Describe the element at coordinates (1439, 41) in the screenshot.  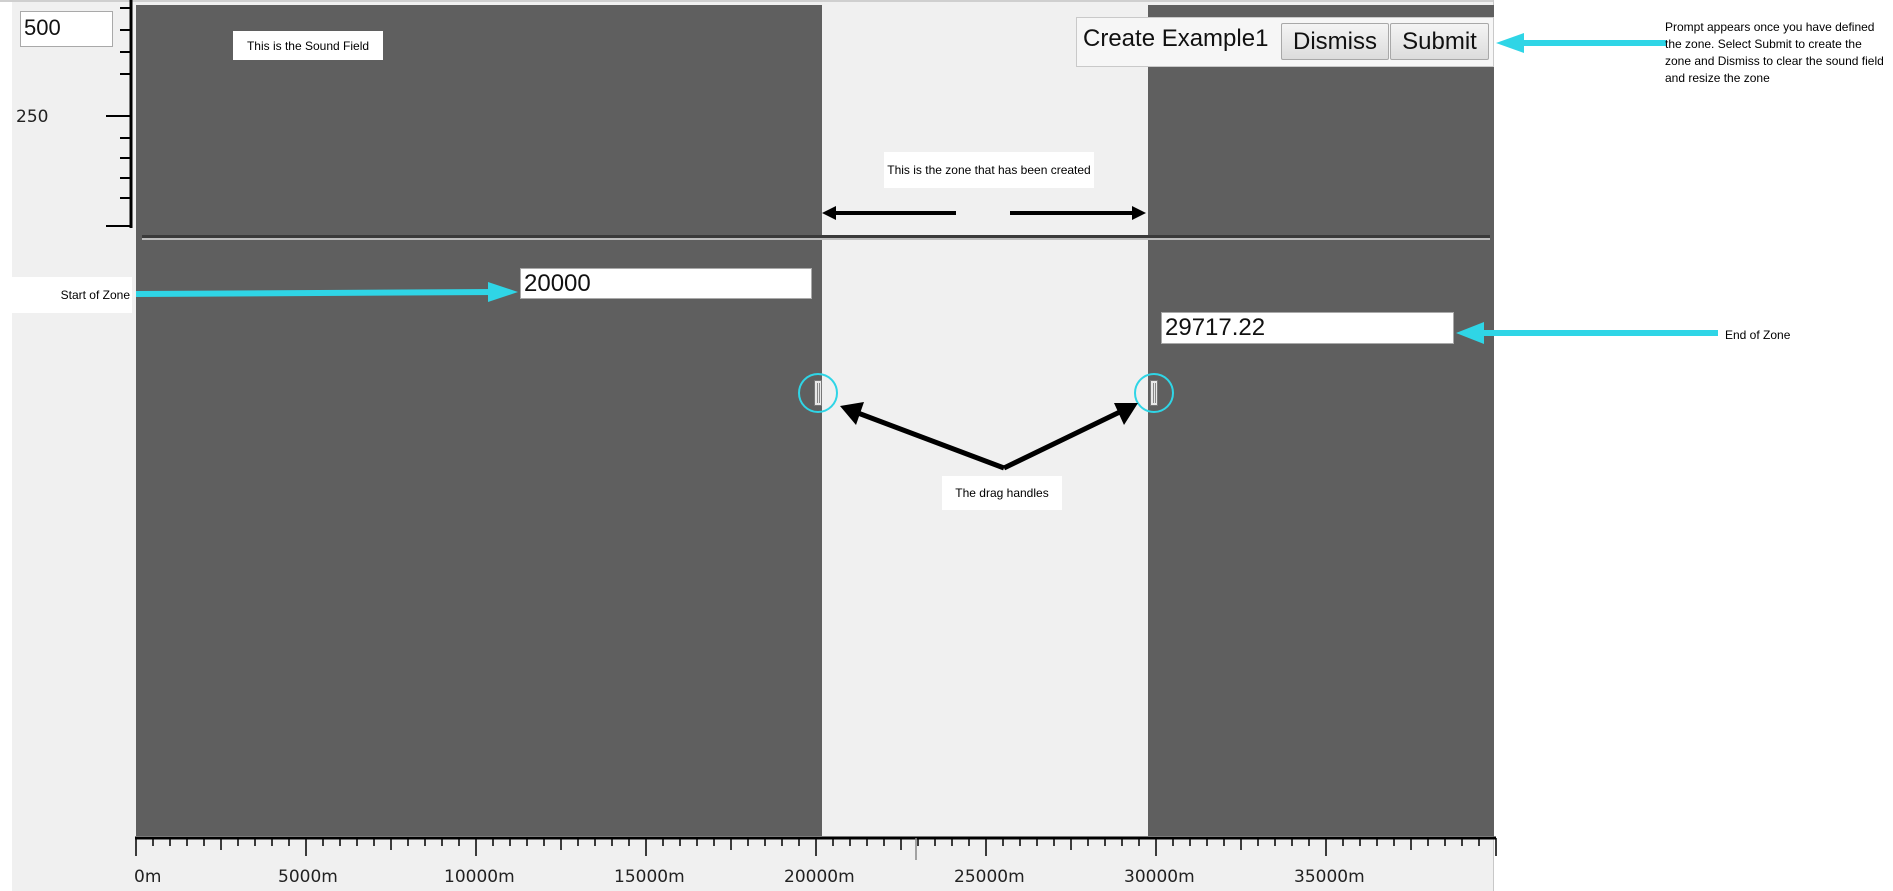
I see `submit-button: Submit` at that location.